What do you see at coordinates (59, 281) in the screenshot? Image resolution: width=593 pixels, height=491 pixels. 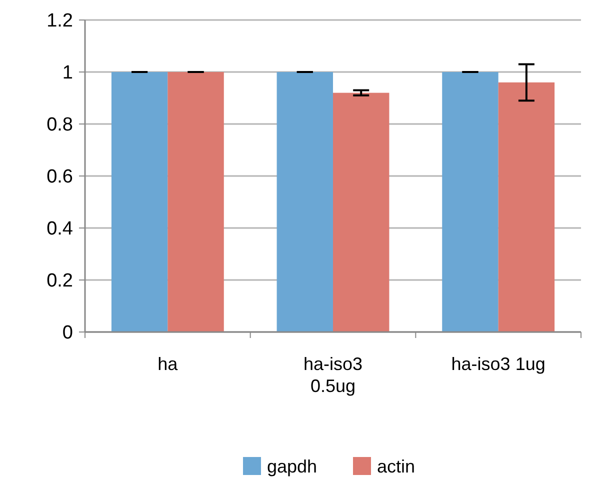 I see `y-tick-label: 0.2` at bounding box center [59, 281].